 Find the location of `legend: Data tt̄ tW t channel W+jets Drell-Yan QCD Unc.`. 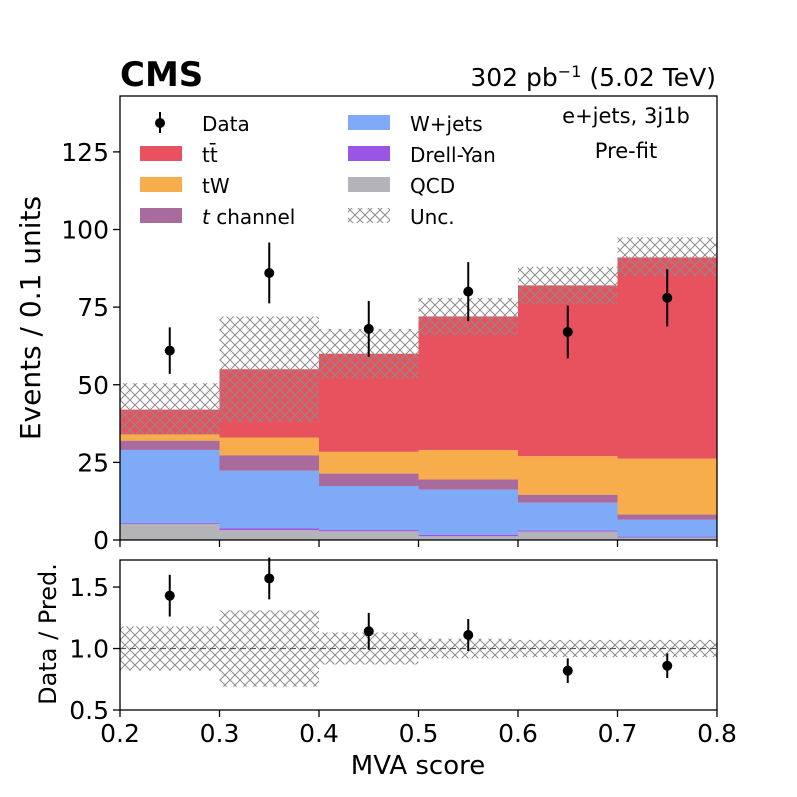

legend: Data tt̄ tW t channel W+jets Drell-Yan QCD Unc. is located at coordinates (318, 170).